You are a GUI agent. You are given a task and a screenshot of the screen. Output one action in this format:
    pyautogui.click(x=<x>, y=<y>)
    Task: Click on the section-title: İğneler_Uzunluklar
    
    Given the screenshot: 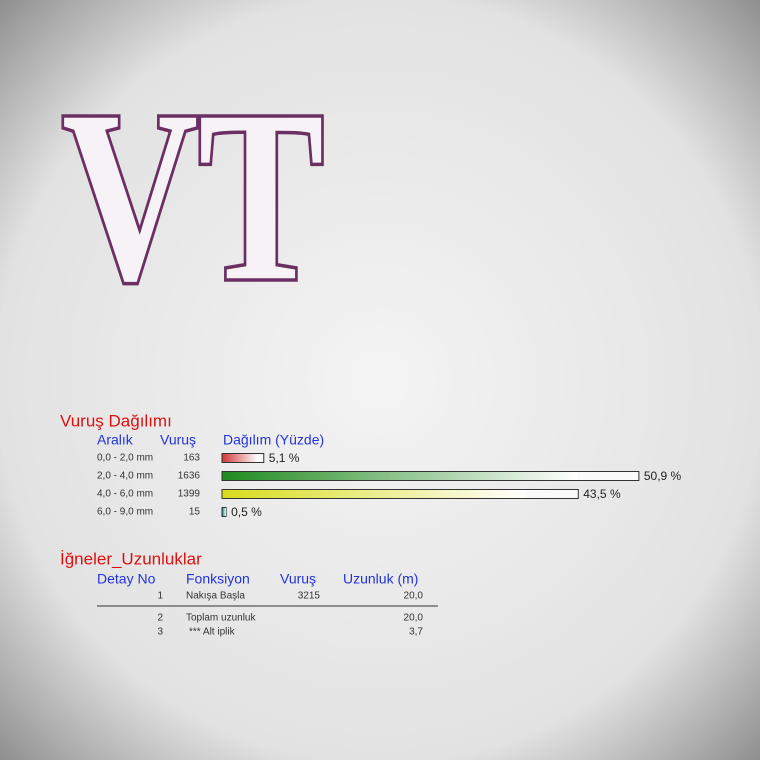 What is the action you would take?
    pyautogui.click(x=131, y=558)
    